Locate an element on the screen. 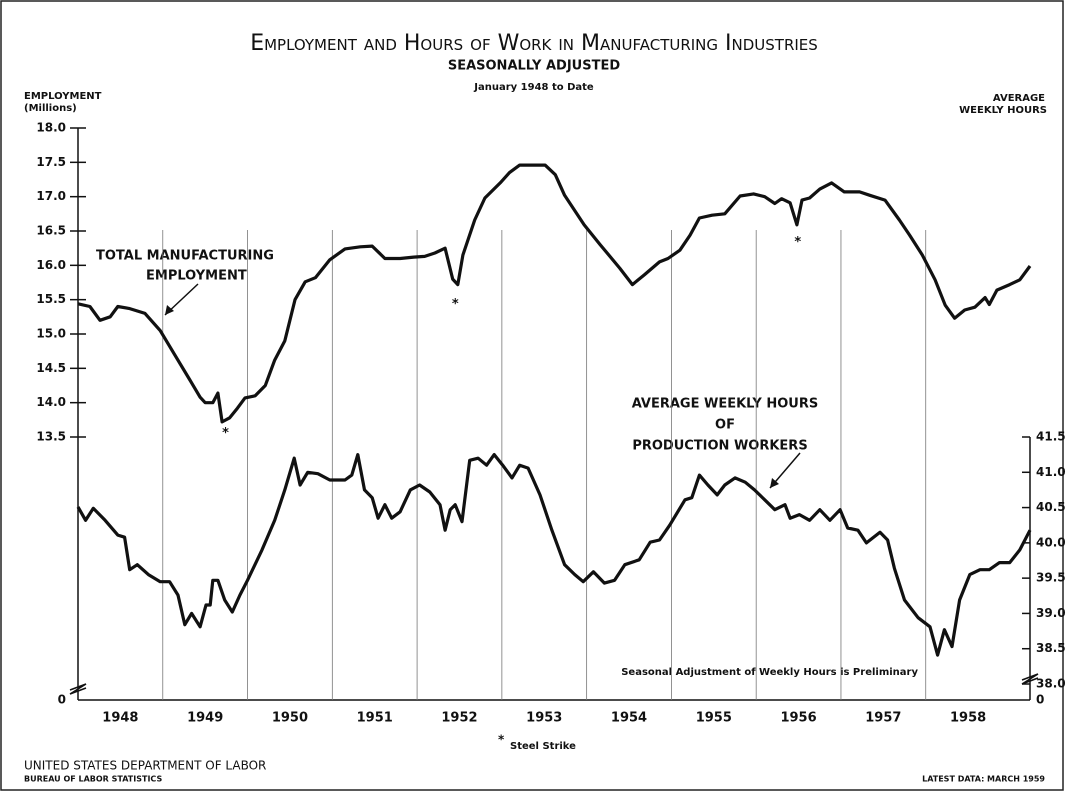 This screenshot has height=795, width=1068. y-tick-label: 14.5 is located at coordinates (51, 368).